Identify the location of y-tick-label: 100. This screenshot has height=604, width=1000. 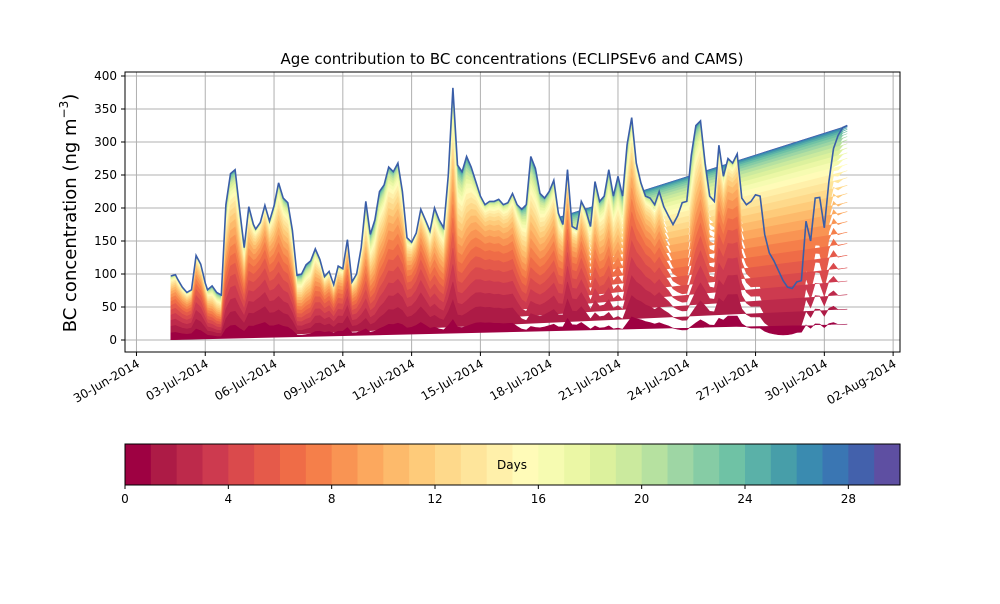
(105, 274).